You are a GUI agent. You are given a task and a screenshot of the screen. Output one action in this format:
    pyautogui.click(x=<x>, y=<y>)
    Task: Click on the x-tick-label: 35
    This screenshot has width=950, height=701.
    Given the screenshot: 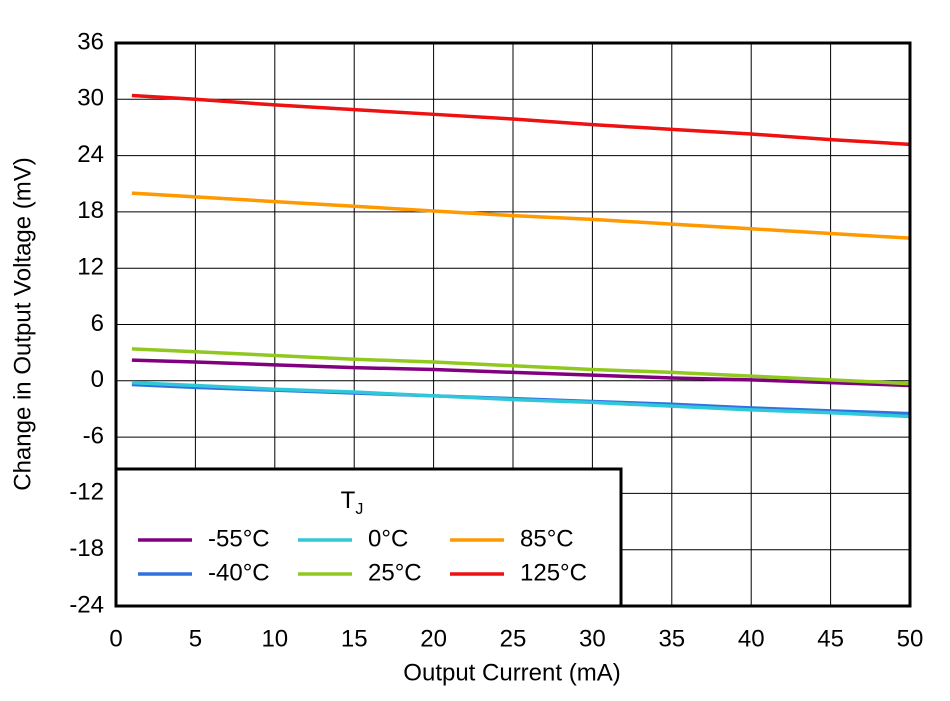 What is the action you would take?
    pyautogui.click(x=671, y=638)
    